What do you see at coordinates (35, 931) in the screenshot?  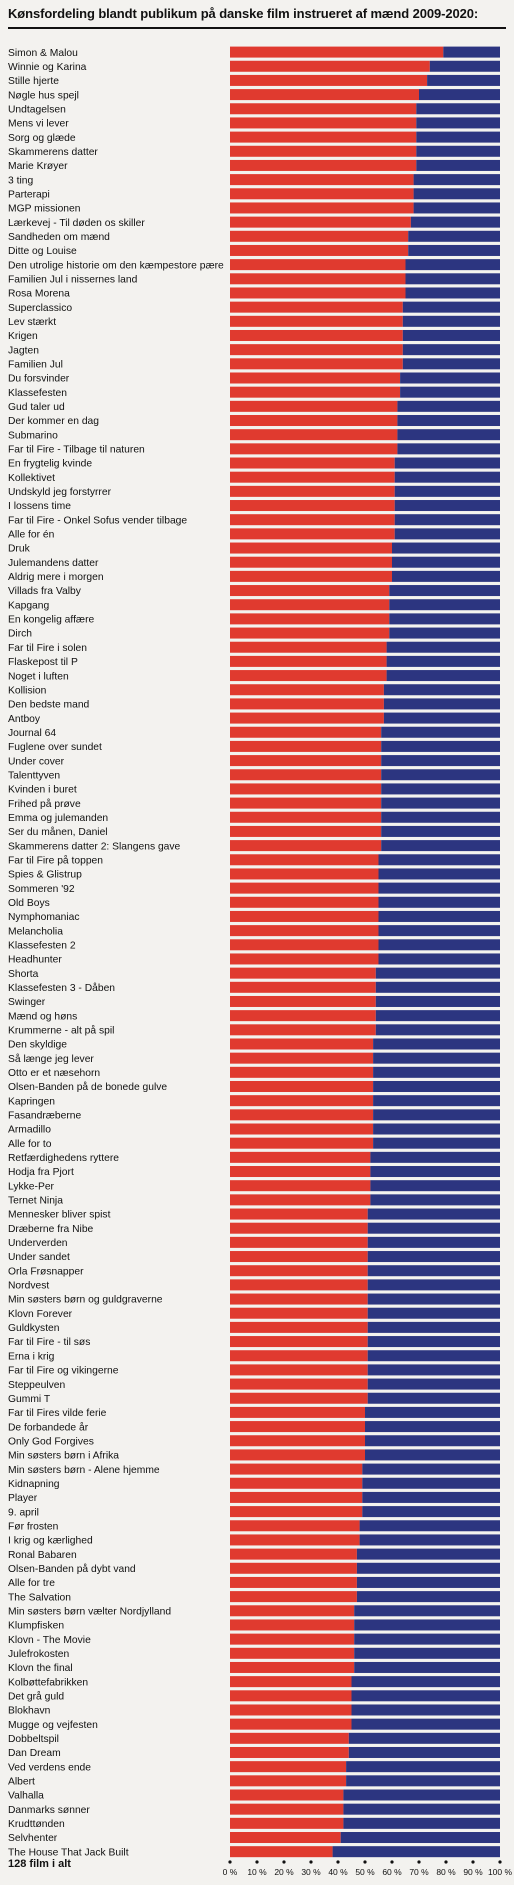 I see `film-label: Melancholia` at bounding box center [35, 931].